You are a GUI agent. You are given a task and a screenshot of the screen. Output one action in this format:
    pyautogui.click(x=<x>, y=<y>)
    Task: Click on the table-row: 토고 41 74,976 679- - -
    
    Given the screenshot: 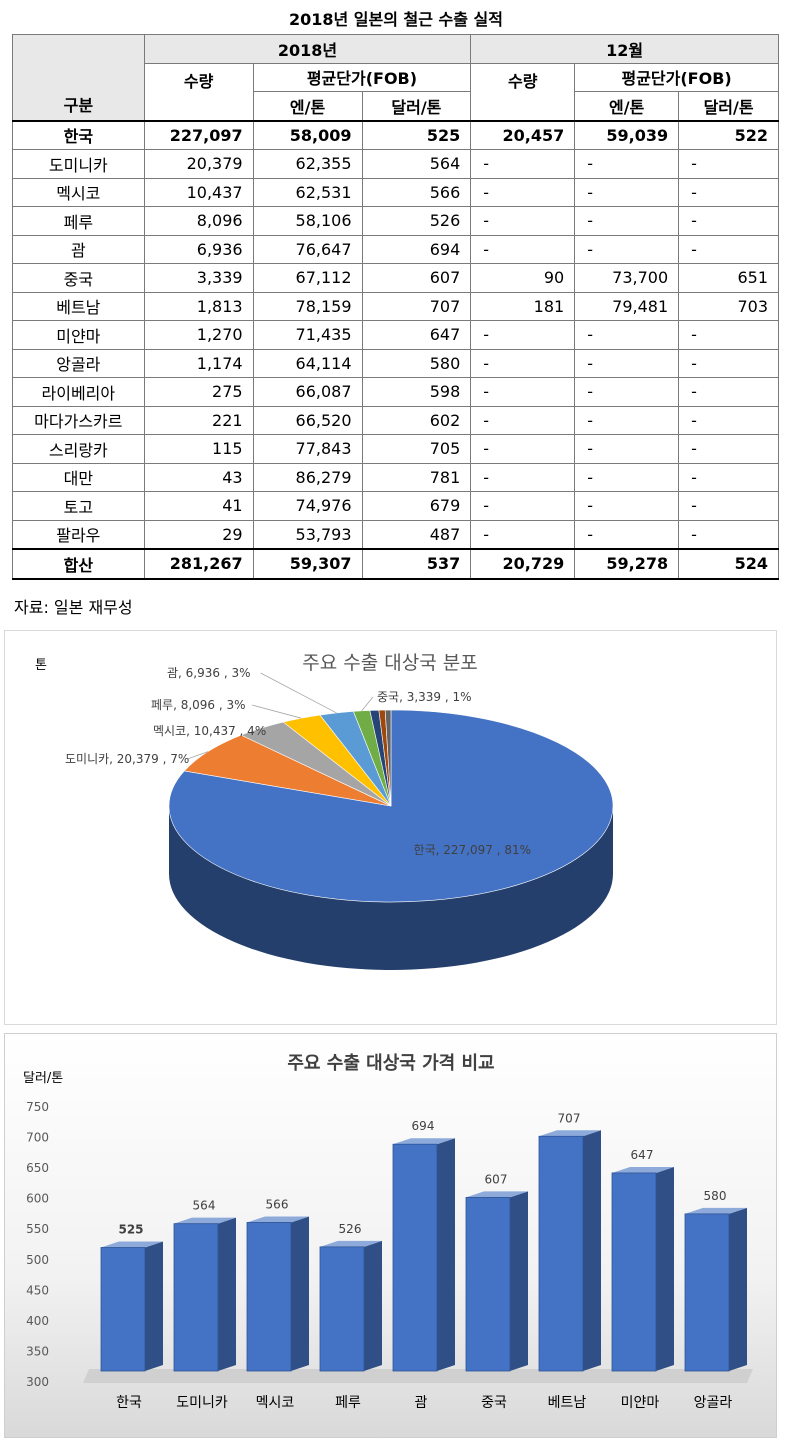 What is the action you would take?
    pyautogui.click(x=395, y=506)
    